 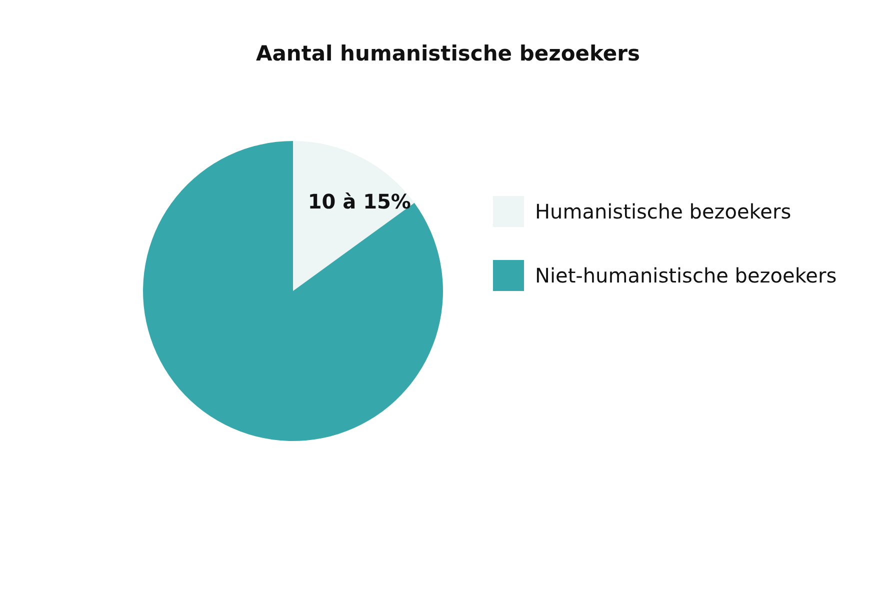 What do you see at coordinates (359, 202) in the screenshot?
I see `data-label: 10 à 15%` at bounding box center [359, 202].